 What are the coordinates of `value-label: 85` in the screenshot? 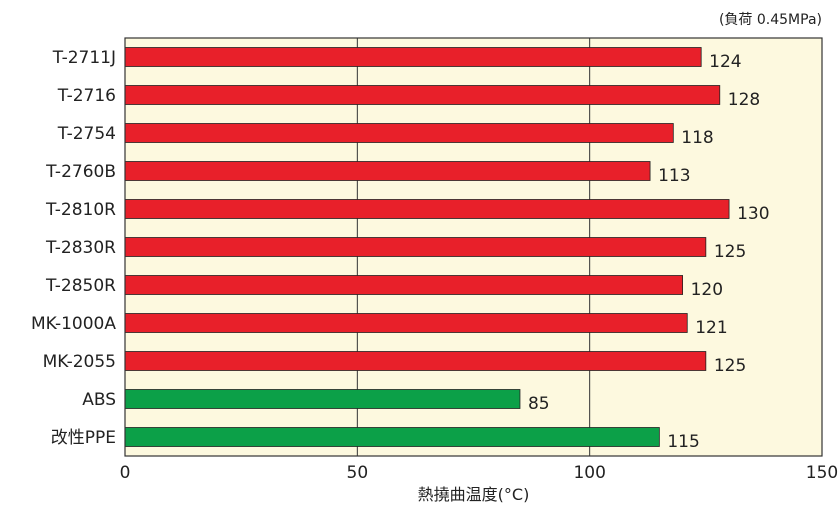 It's located at (539, 404).